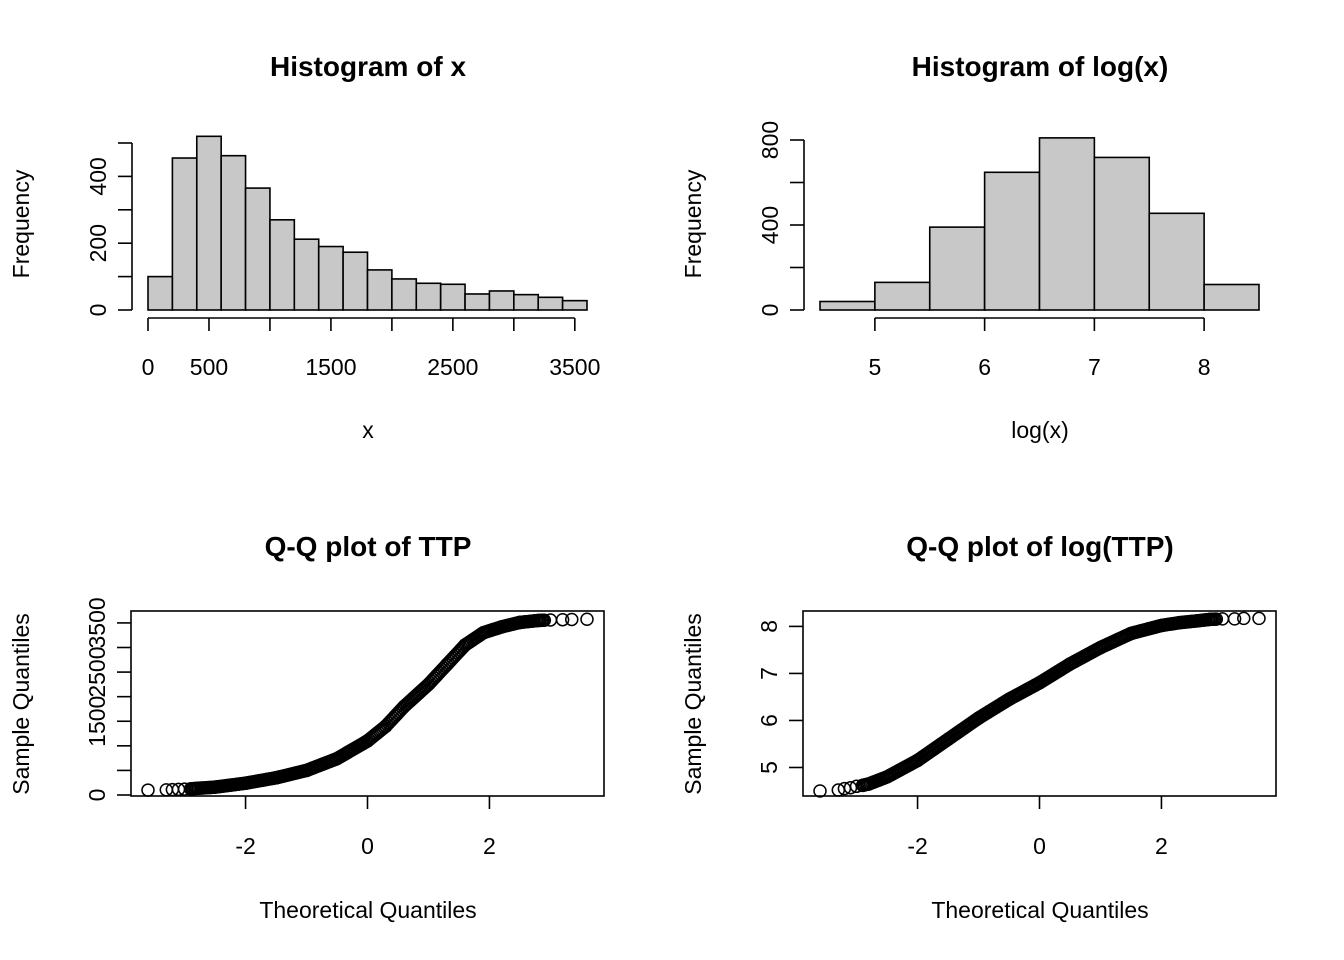  Describe the element at coordinates (769, 673) in the screenshot. I see `y-tick-label: 7` at that location.